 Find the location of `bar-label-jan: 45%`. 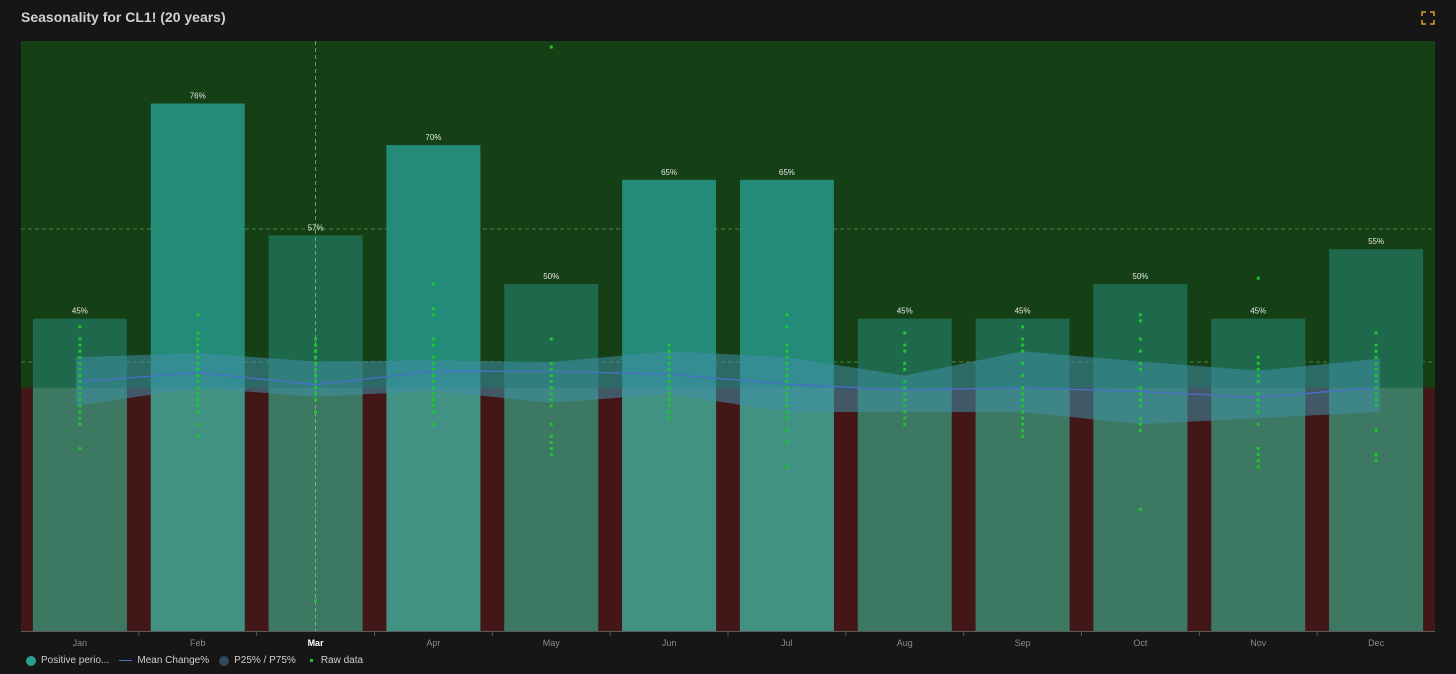

bar-label-jan: 45% is located at coordinates (80, 311).